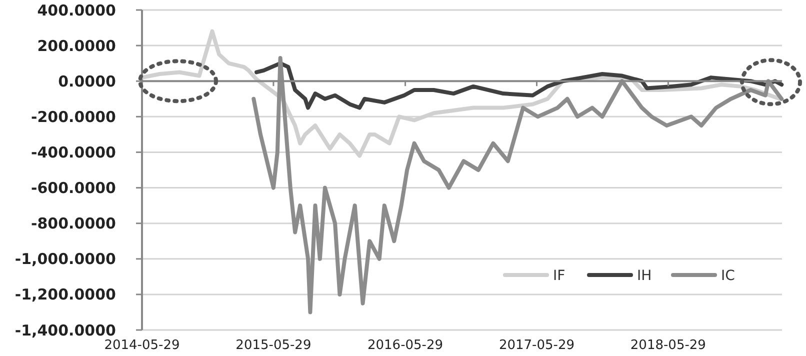 This screenshot has height=356, width=806. Describe the element at coordinates (76, 10) in the screenshot. I see `y-tick-label: 400.0000` at that location.